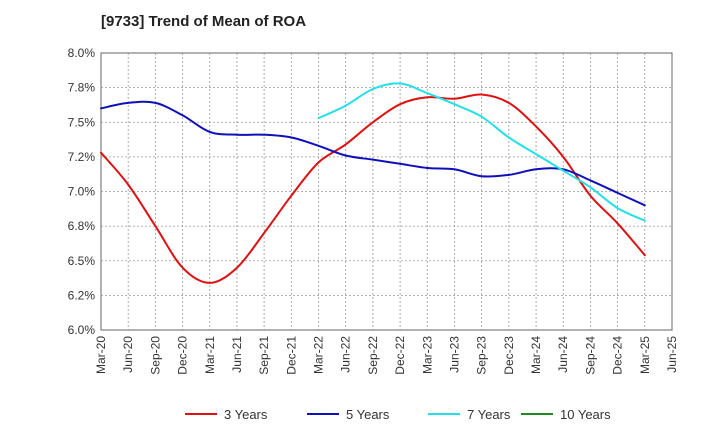 Image resolution: width=720 pixels, height=445 pixels. I want to click on x-tick-label: Dec-24, so click(618, 355).